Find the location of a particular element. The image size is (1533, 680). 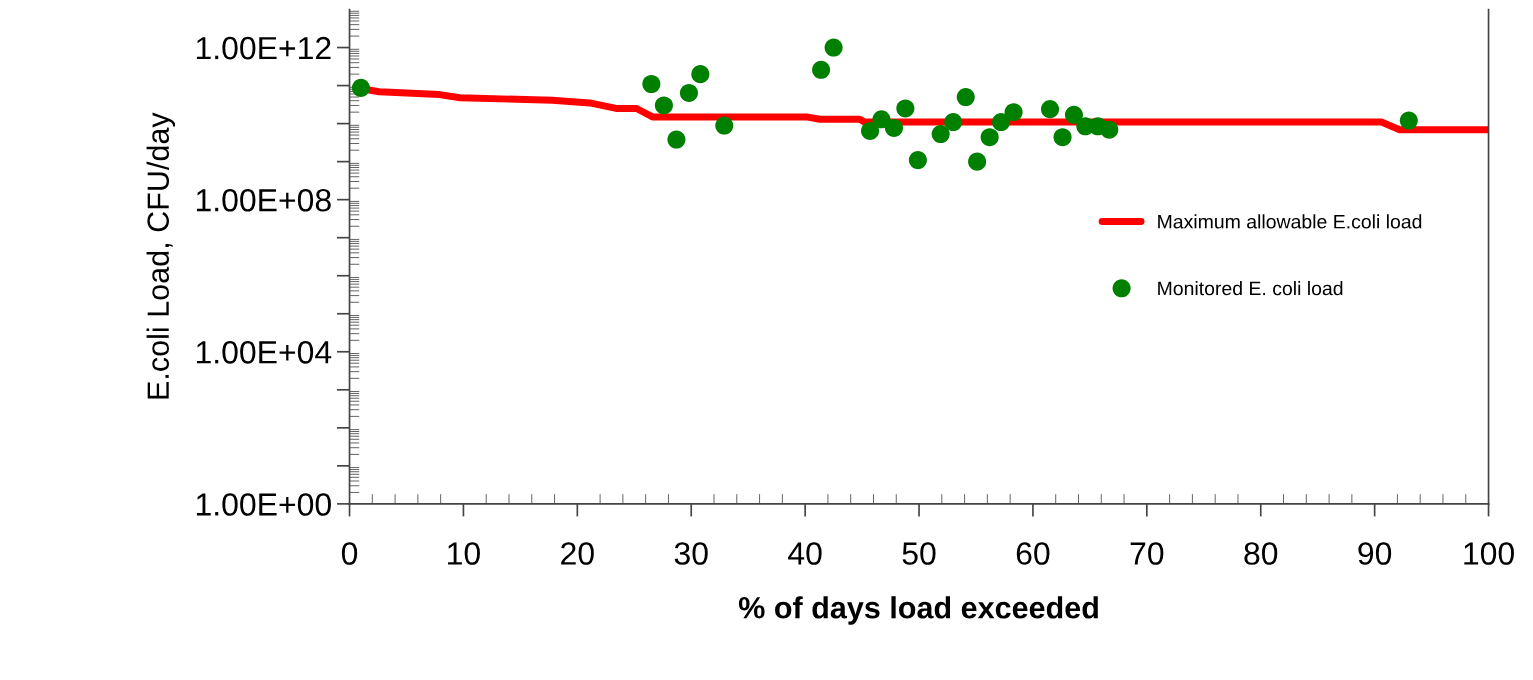

x-tick-label: 20 is located at coordinates (577, 553).